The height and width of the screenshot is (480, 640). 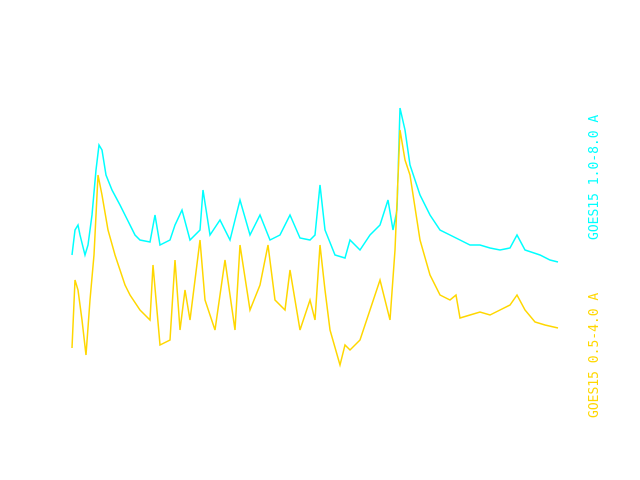 What do you see at coordinates (594, 177) in the screenshot?
I see `legend-label-long-channel: GOES15 1.0-8.0 A` at bounding box center [594, 177].